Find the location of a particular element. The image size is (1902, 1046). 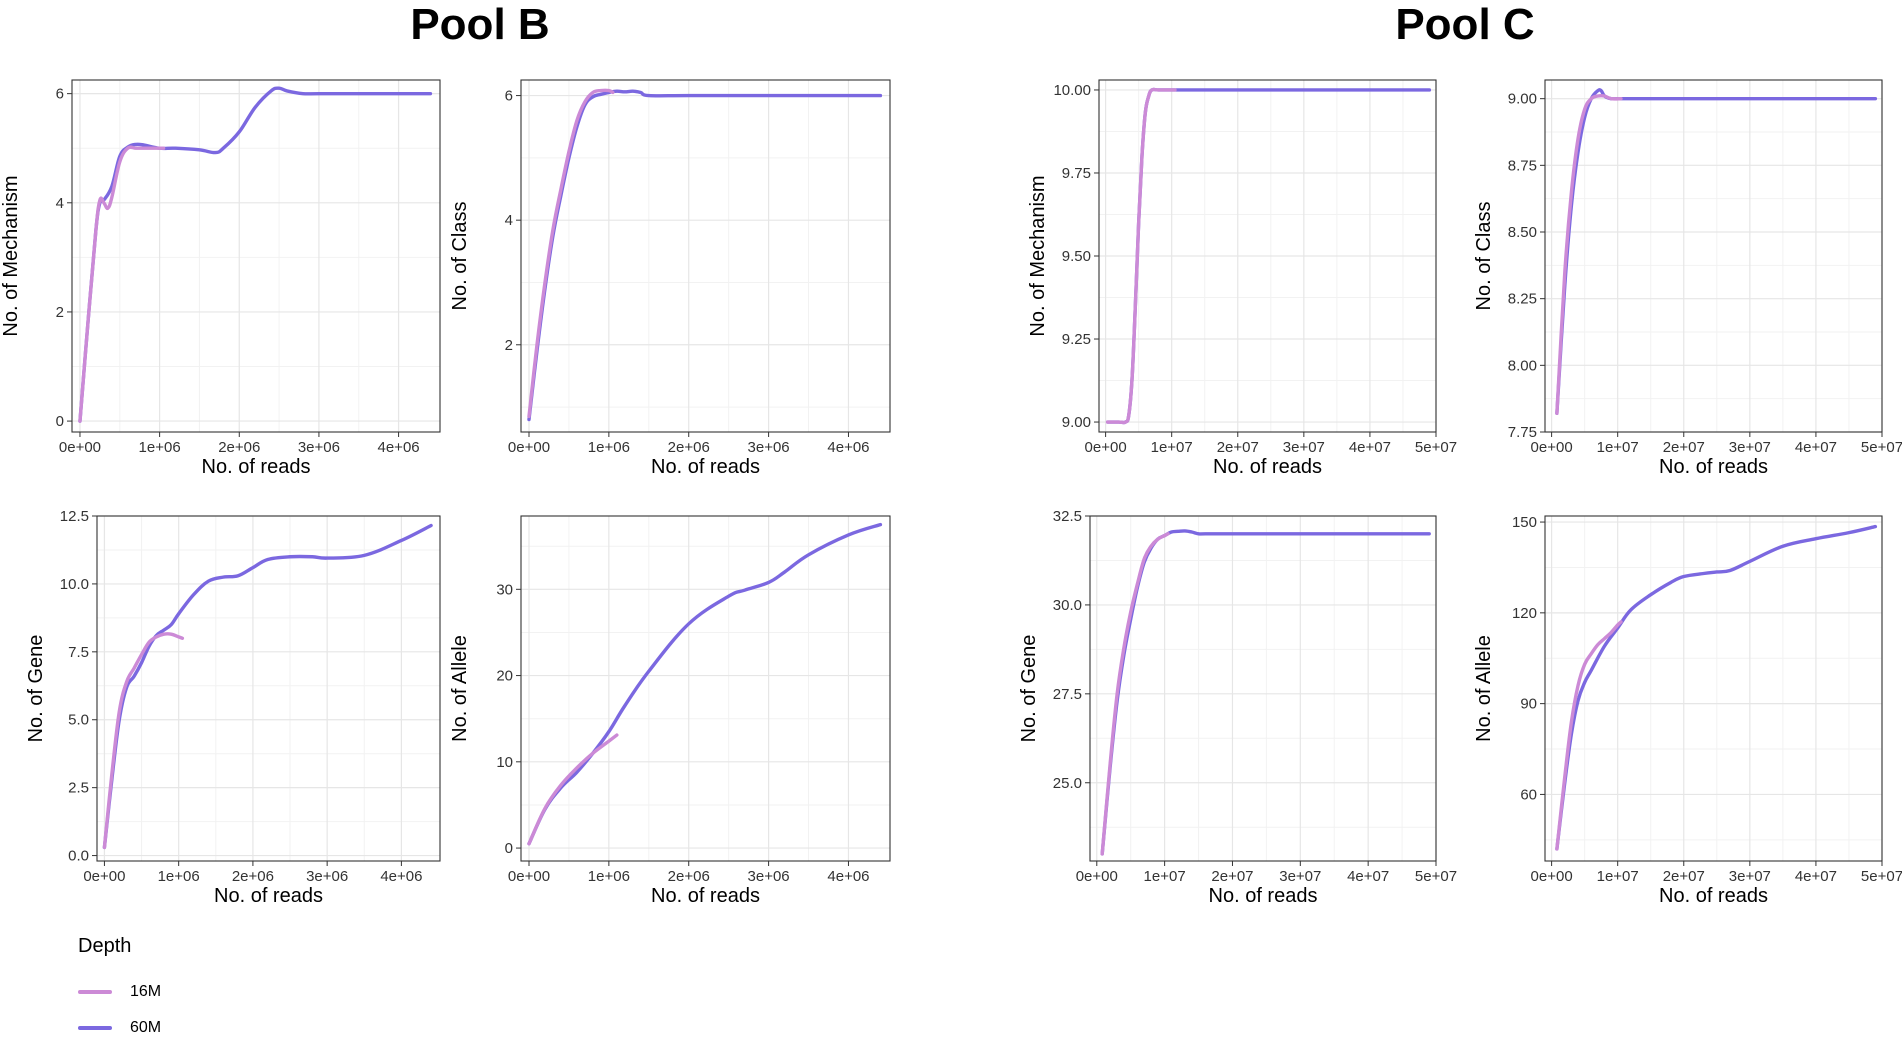

panel7-xtick-label: 1e+07 is located at coordinates (1165, 876).